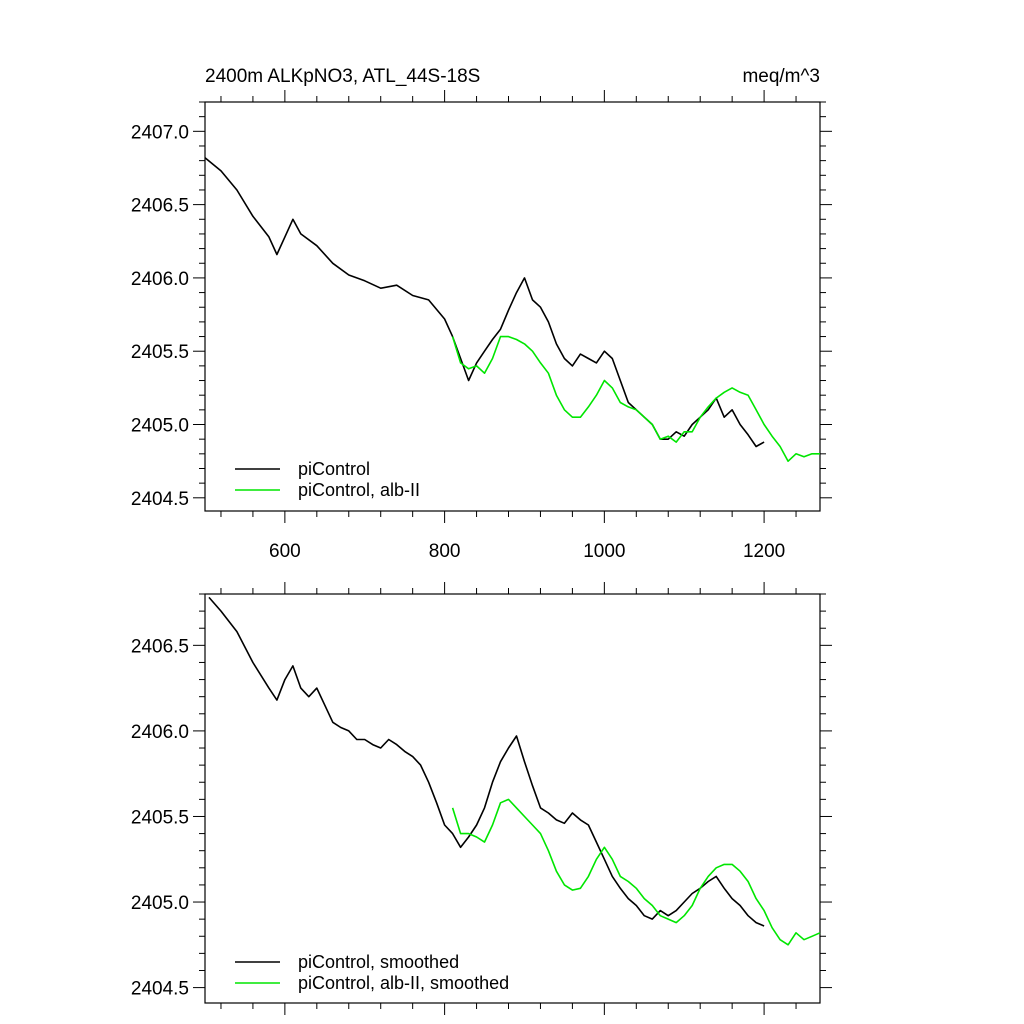 The width and height of the screenshot is (1024, 1024). I want to click on top-xtick-label: 800, so click(445, 551).